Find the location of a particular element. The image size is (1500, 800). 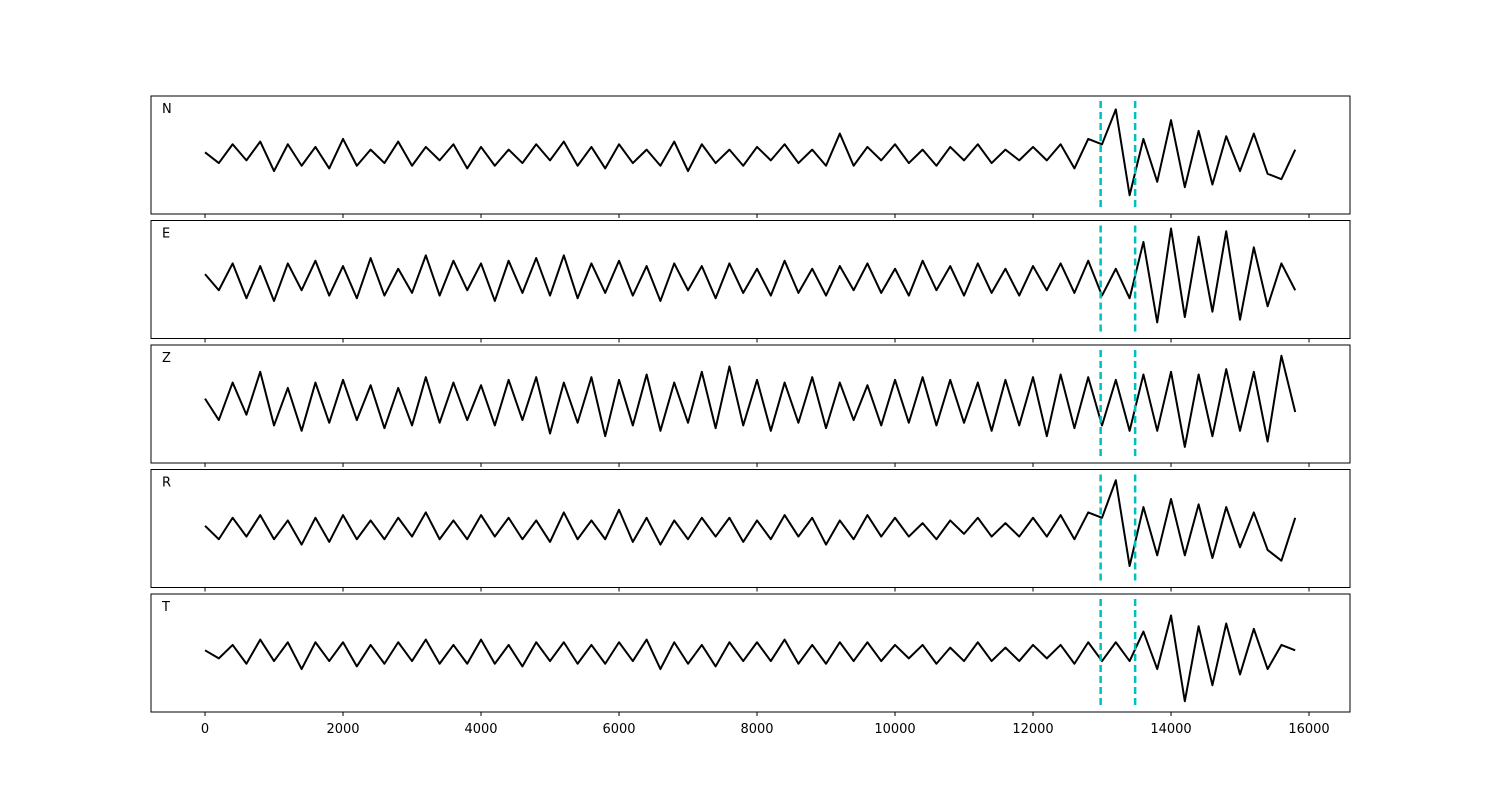

x-tick-label: 2000 is located at coordinates (342, 729).